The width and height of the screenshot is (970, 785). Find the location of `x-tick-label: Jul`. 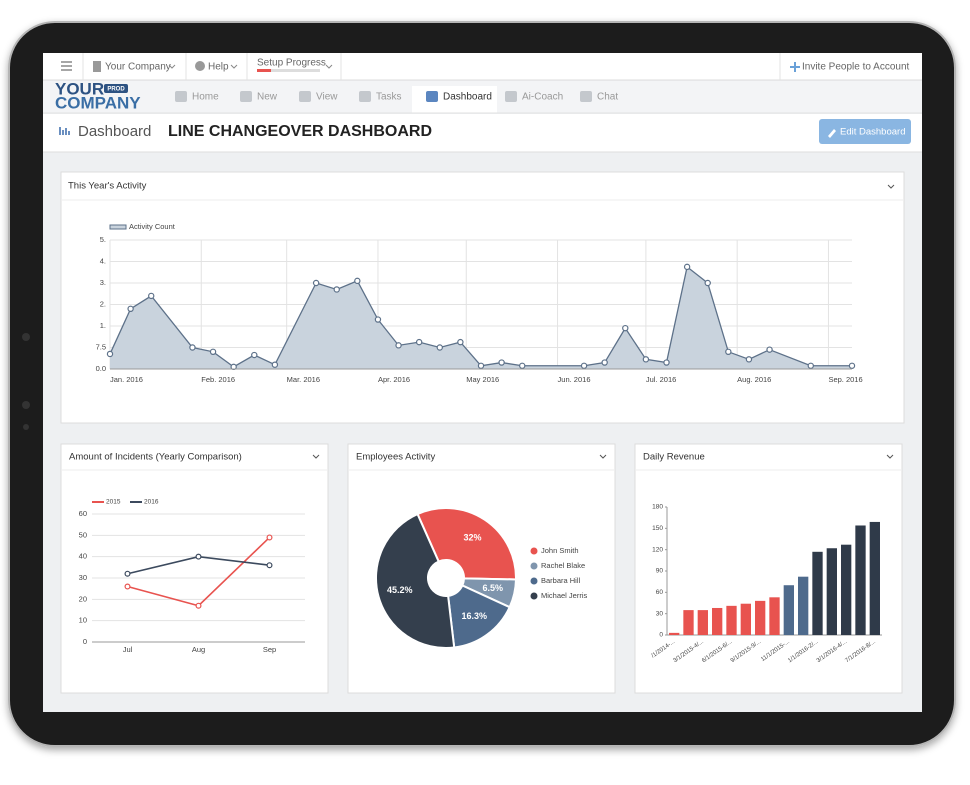

x-tick-label: Jul is located at coordinates (128, 649).